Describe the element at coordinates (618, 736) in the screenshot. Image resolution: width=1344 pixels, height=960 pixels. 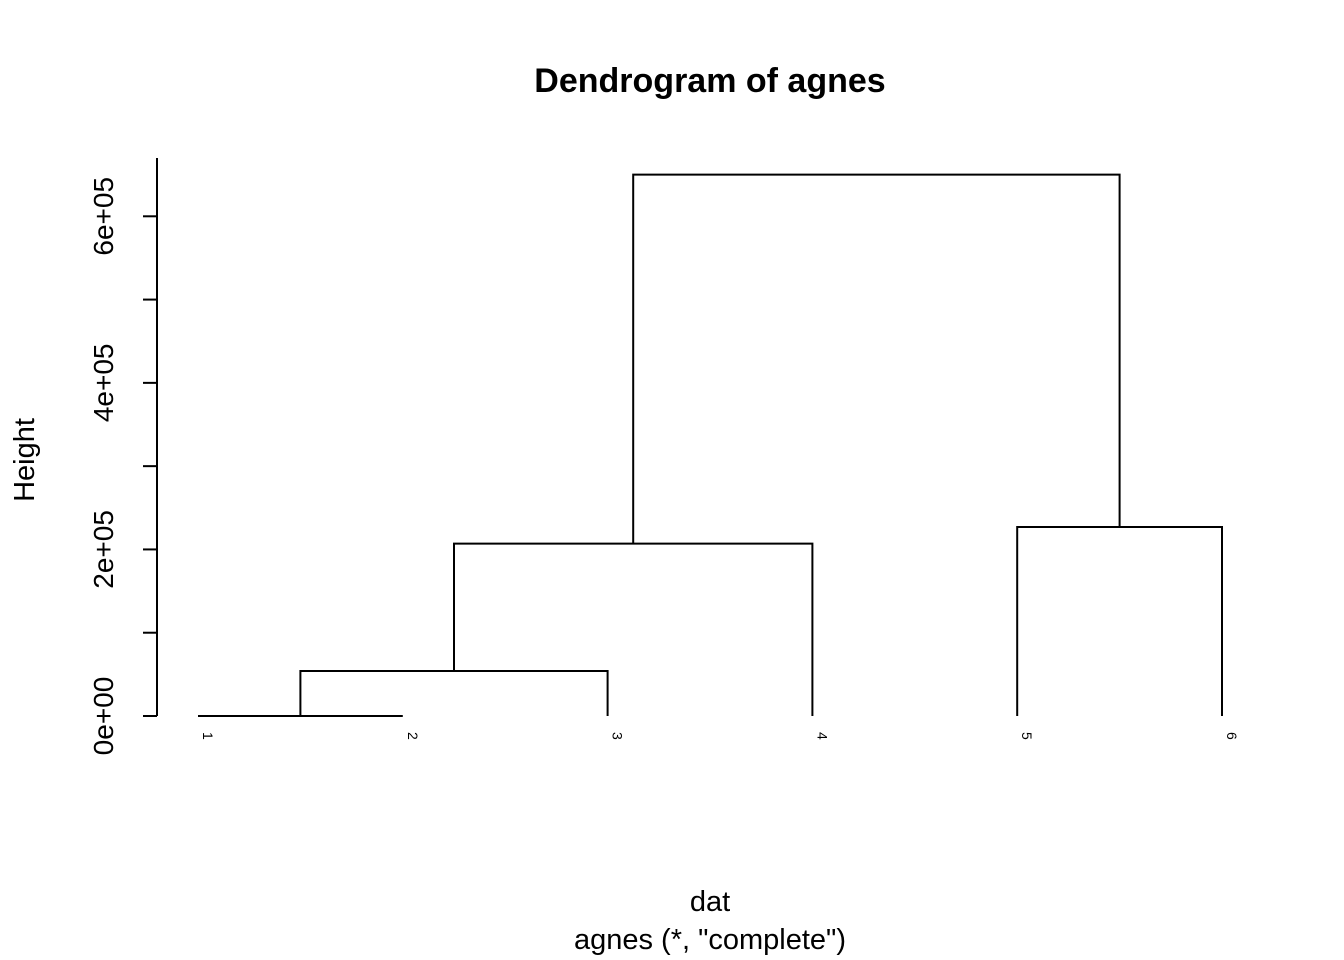
I see `leaf-label: 3` at that location.